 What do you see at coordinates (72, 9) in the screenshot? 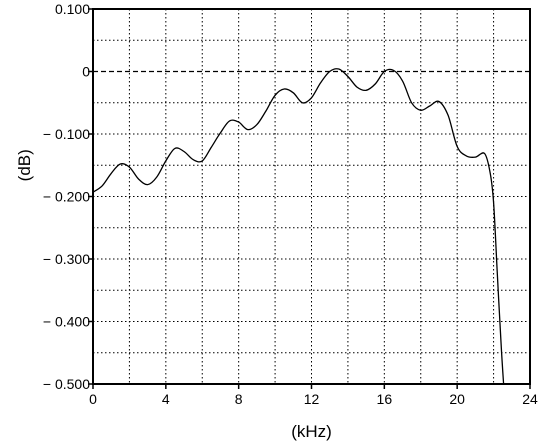
I see `y-tick-label: 0.100` at bounding box center [72, 9].